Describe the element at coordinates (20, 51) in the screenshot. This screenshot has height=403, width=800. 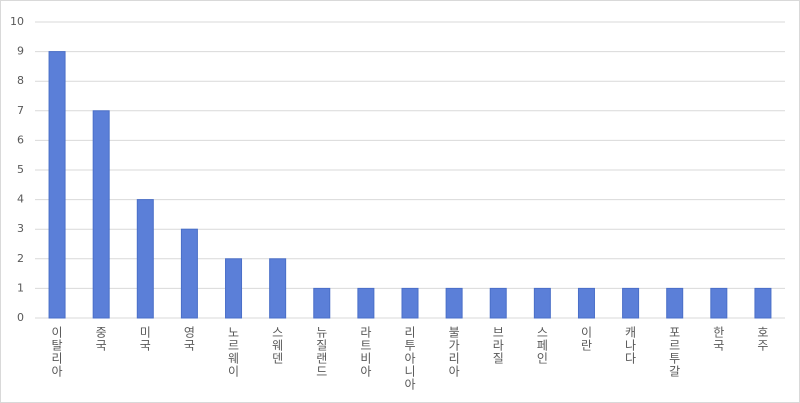
I see `y-tick-label: 9` at that location.